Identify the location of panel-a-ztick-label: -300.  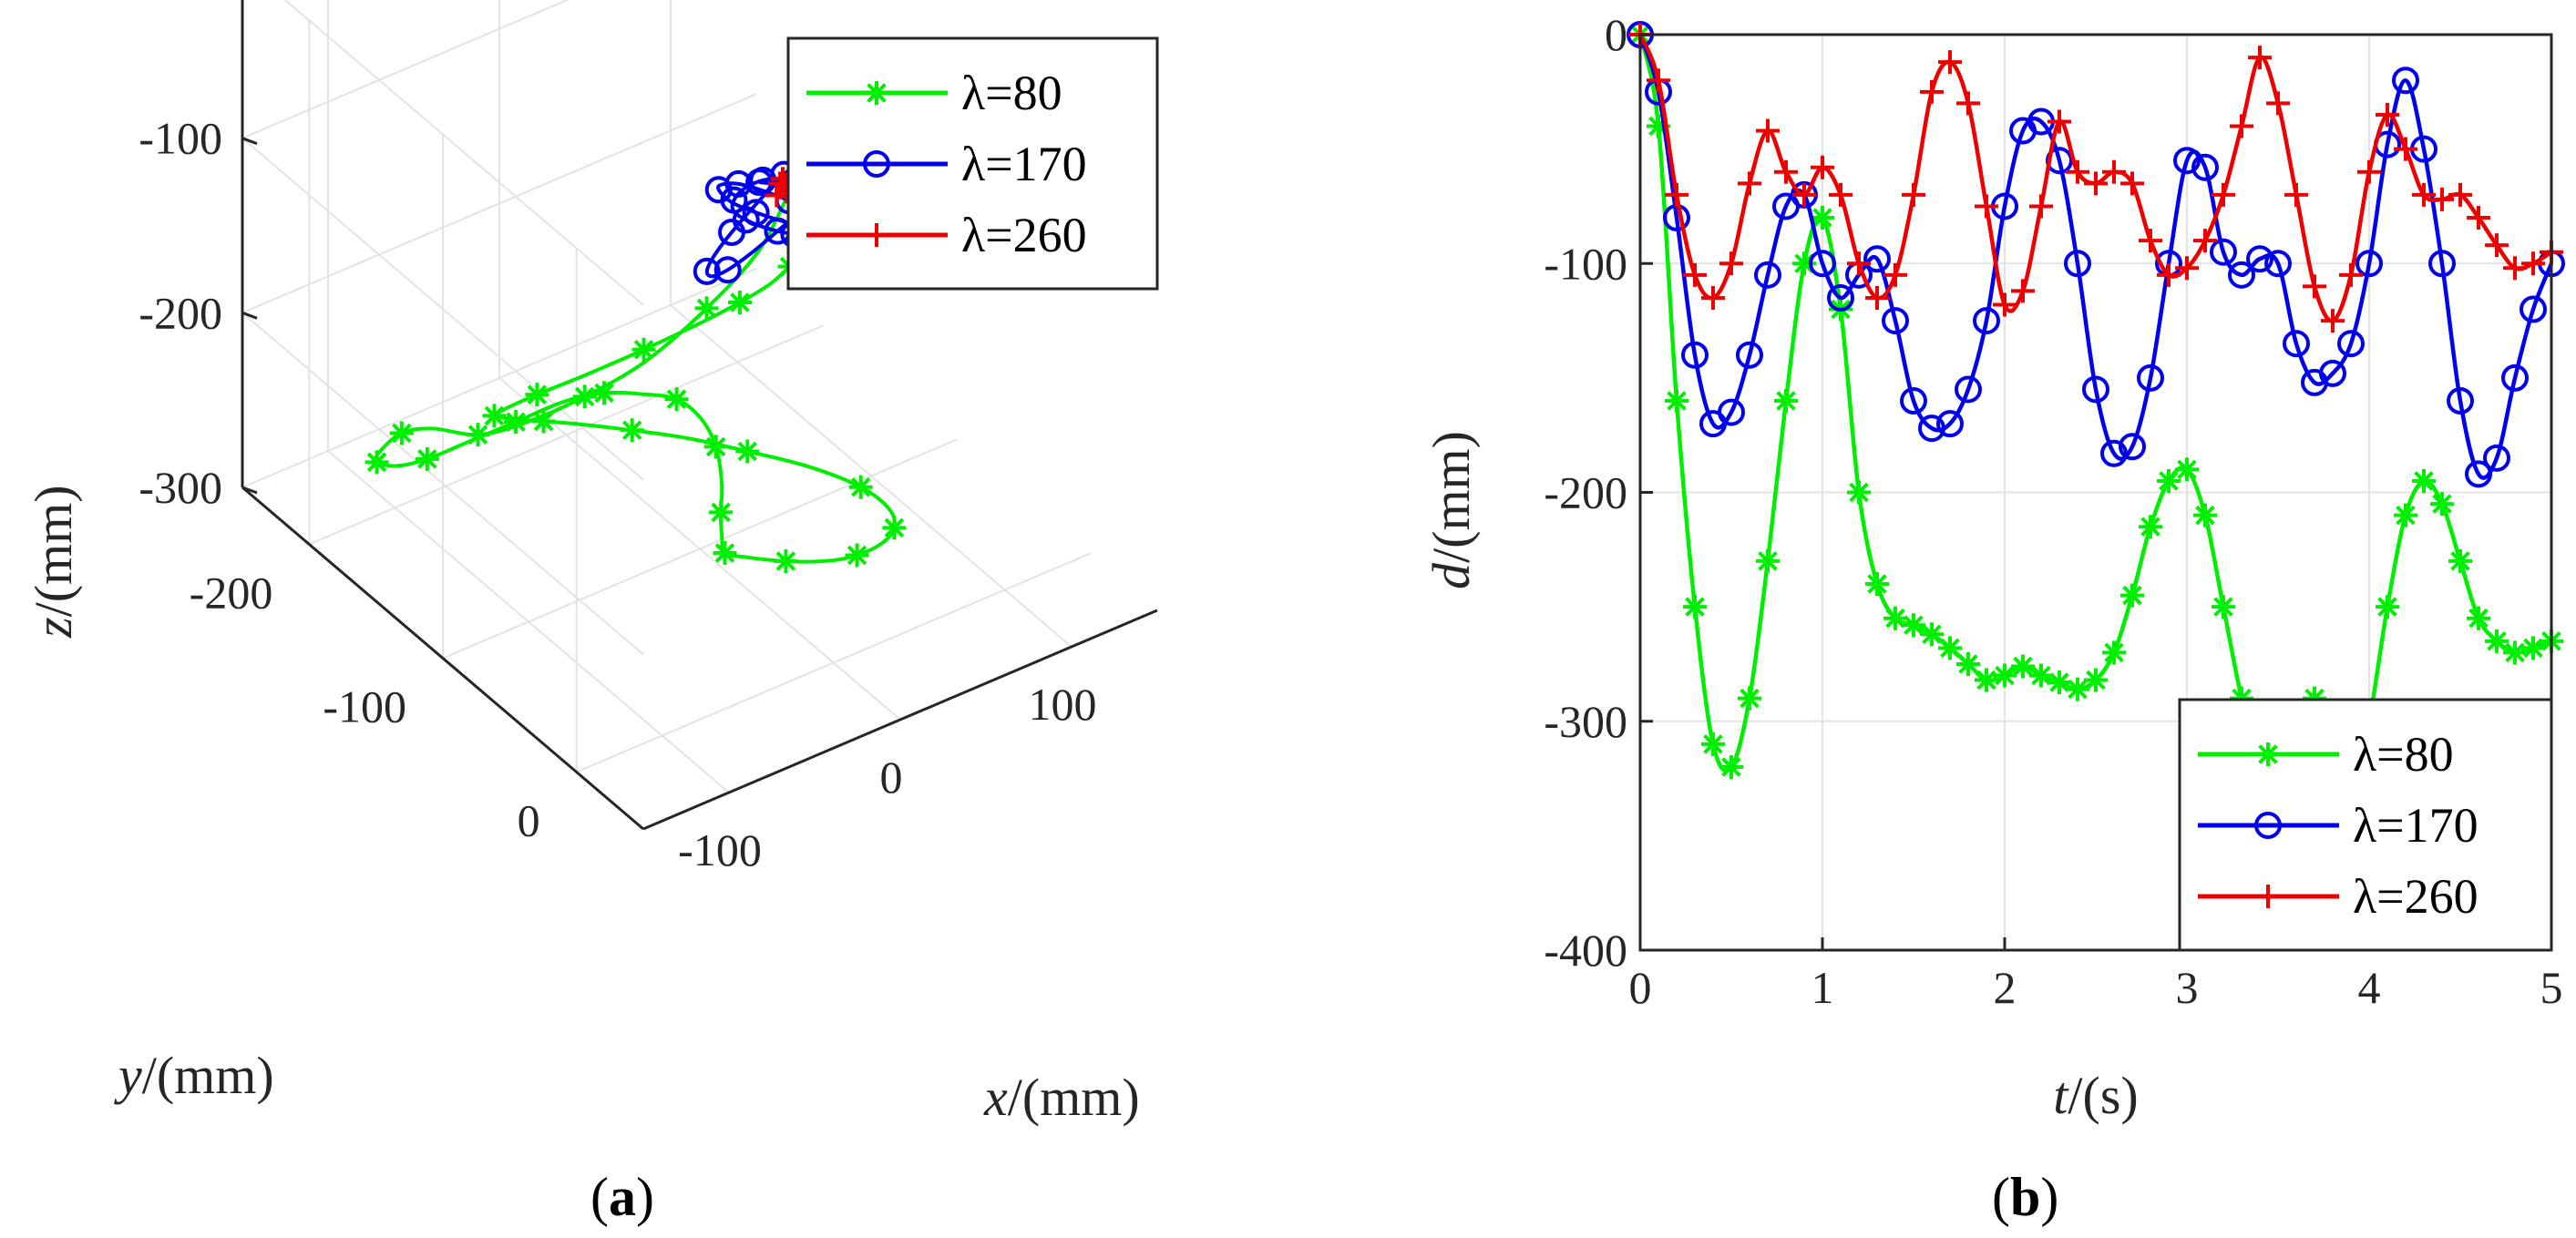
(180, 487).